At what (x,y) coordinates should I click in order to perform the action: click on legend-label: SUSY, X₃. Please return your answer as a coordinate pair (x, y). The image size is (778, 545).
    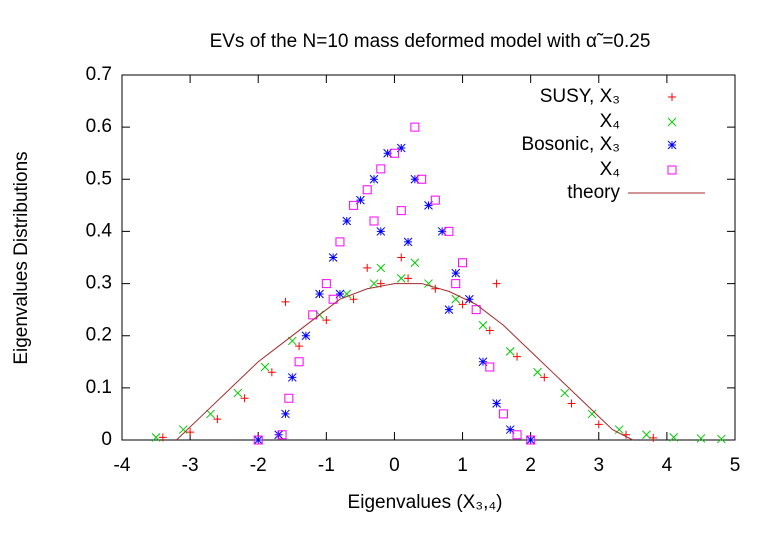
    Looking at the image, I should click on (580, 96).